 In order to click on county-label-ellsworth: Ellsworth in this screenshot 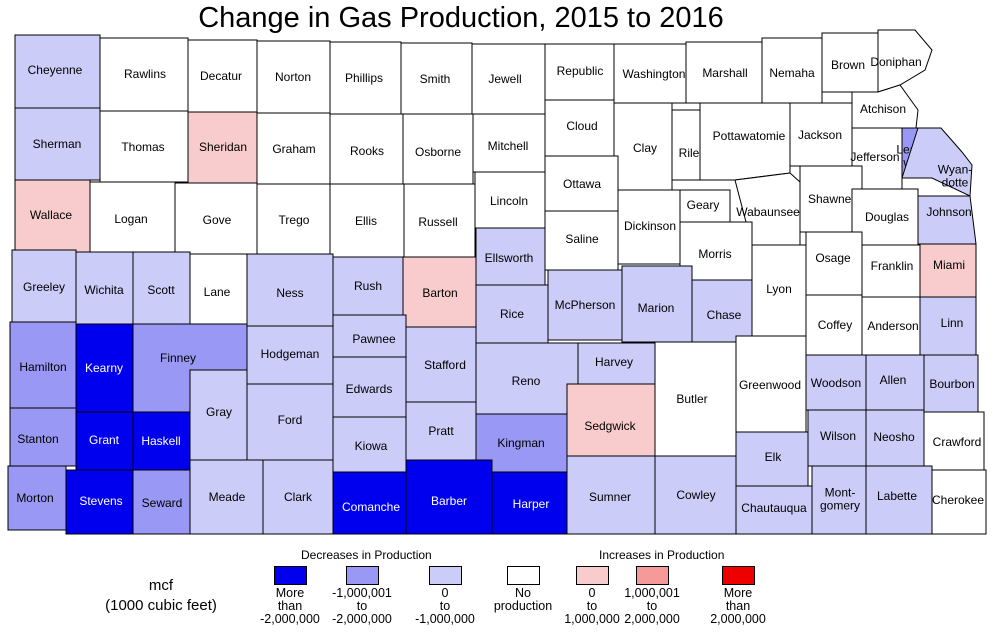, I will do `click(509, 258)`.